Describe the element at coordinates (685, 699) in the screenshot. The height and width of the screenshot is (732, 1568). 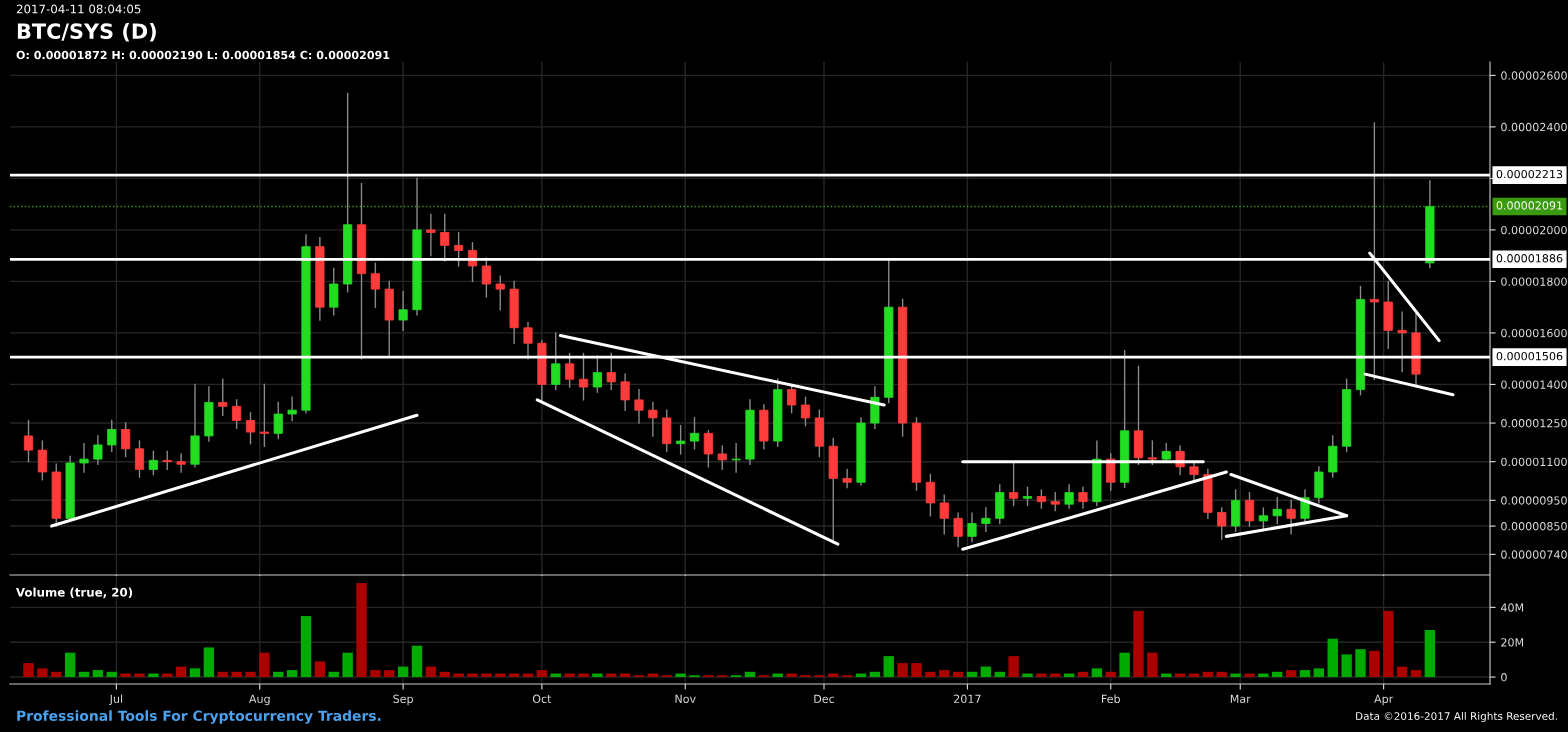
I see `x-tick-label: Nov` at that location.